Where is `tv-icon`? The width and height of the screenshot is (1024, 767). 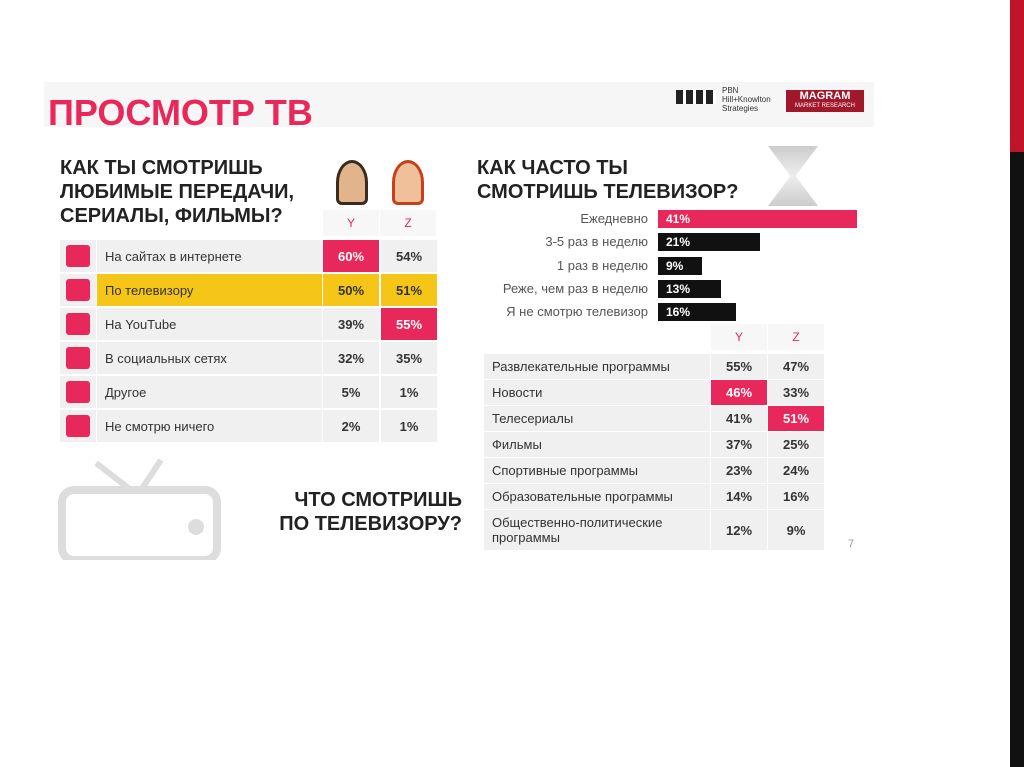
tv-icon is located at coordinates (139, 509).